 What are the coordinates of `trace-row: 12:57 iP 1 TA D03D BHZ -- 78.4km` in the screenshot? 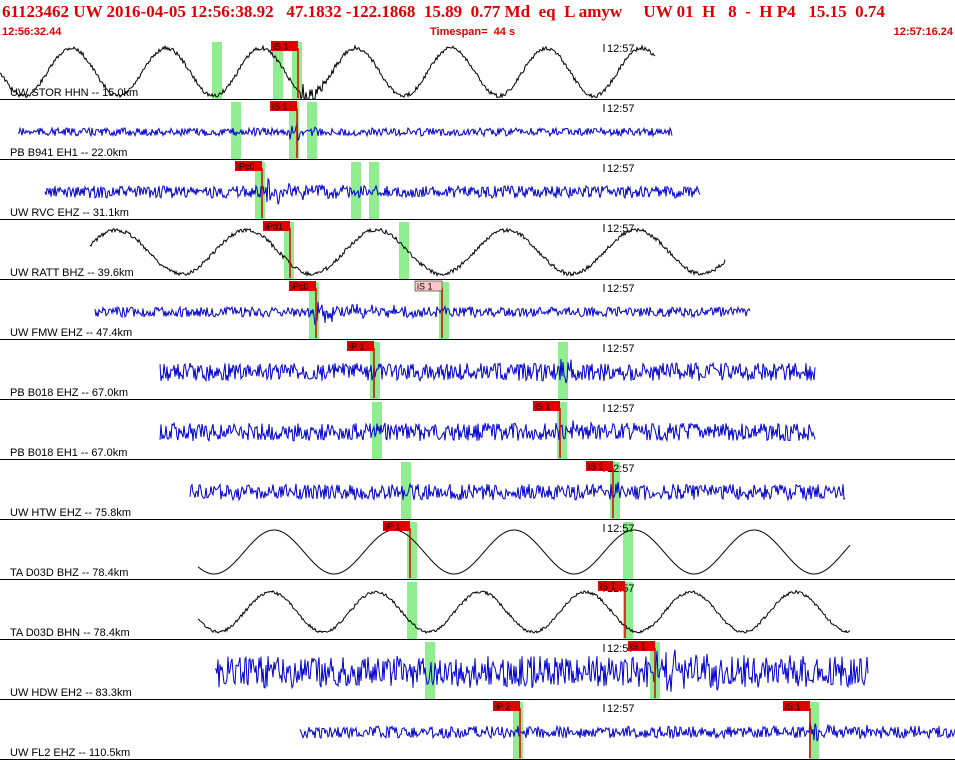 It's located at (477, 550).